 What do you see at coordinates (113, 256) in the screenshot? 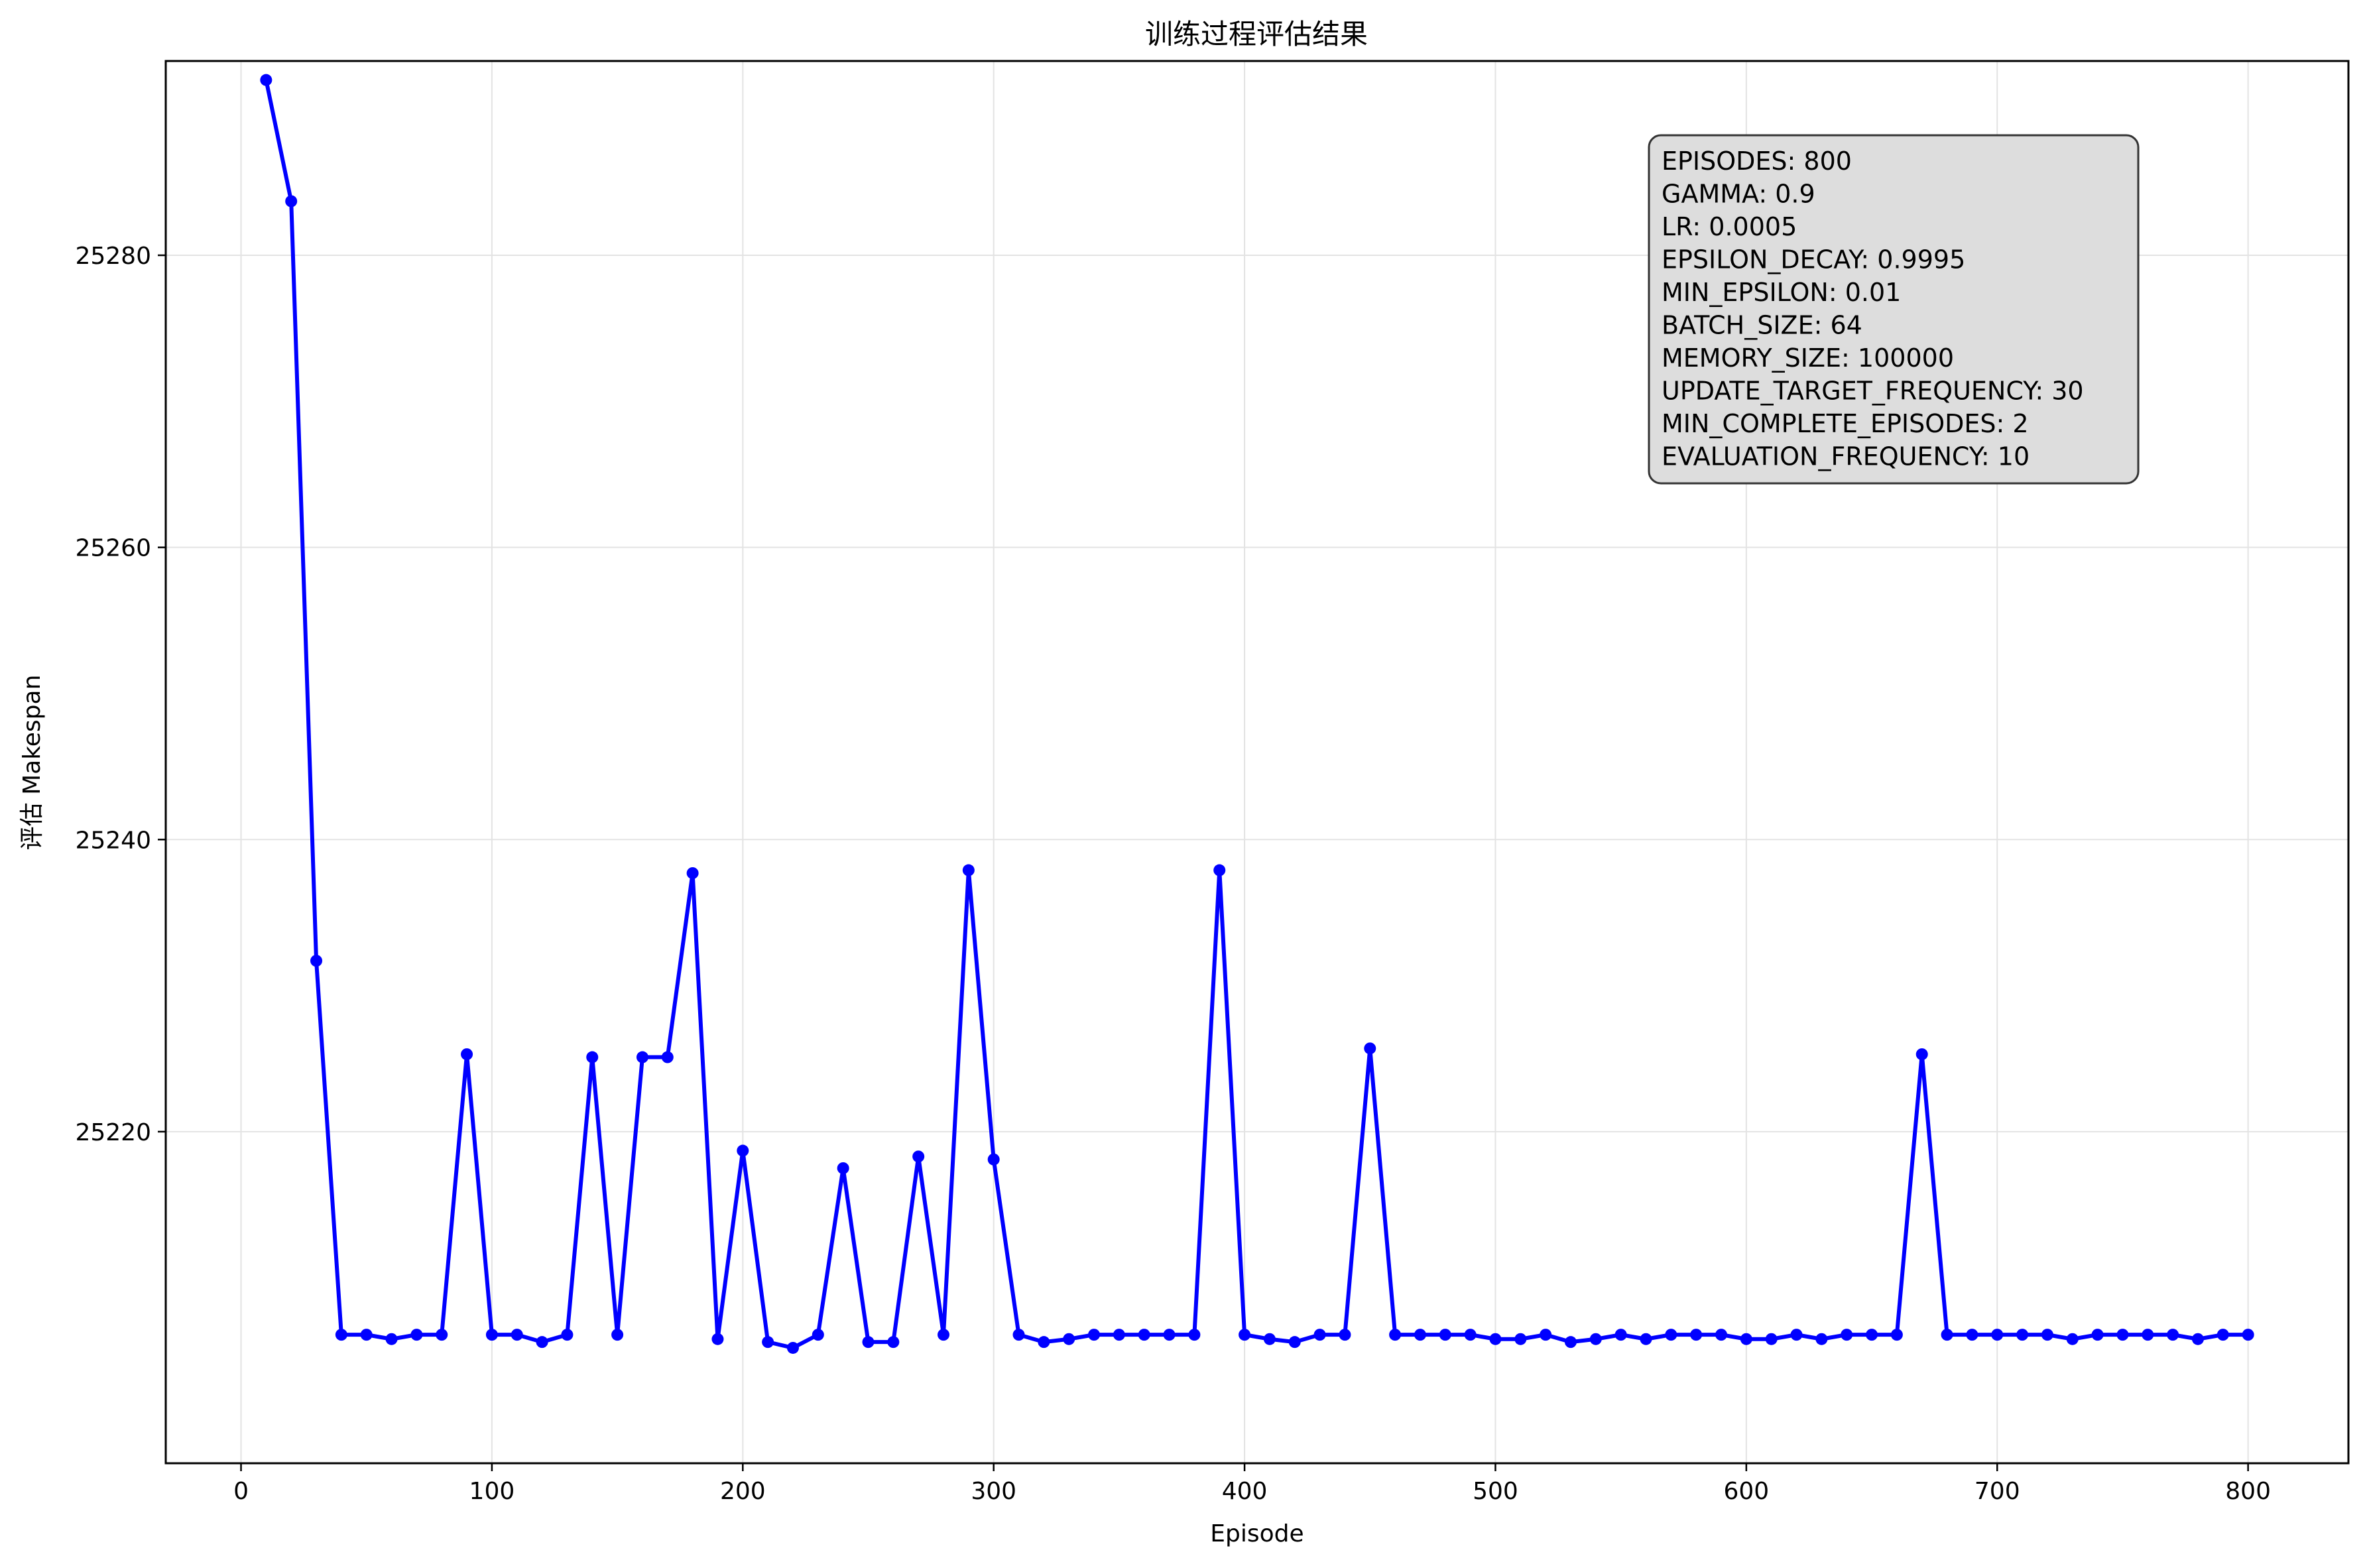
I see `y-tick-label: 25280` at bounding box center [113, 256].